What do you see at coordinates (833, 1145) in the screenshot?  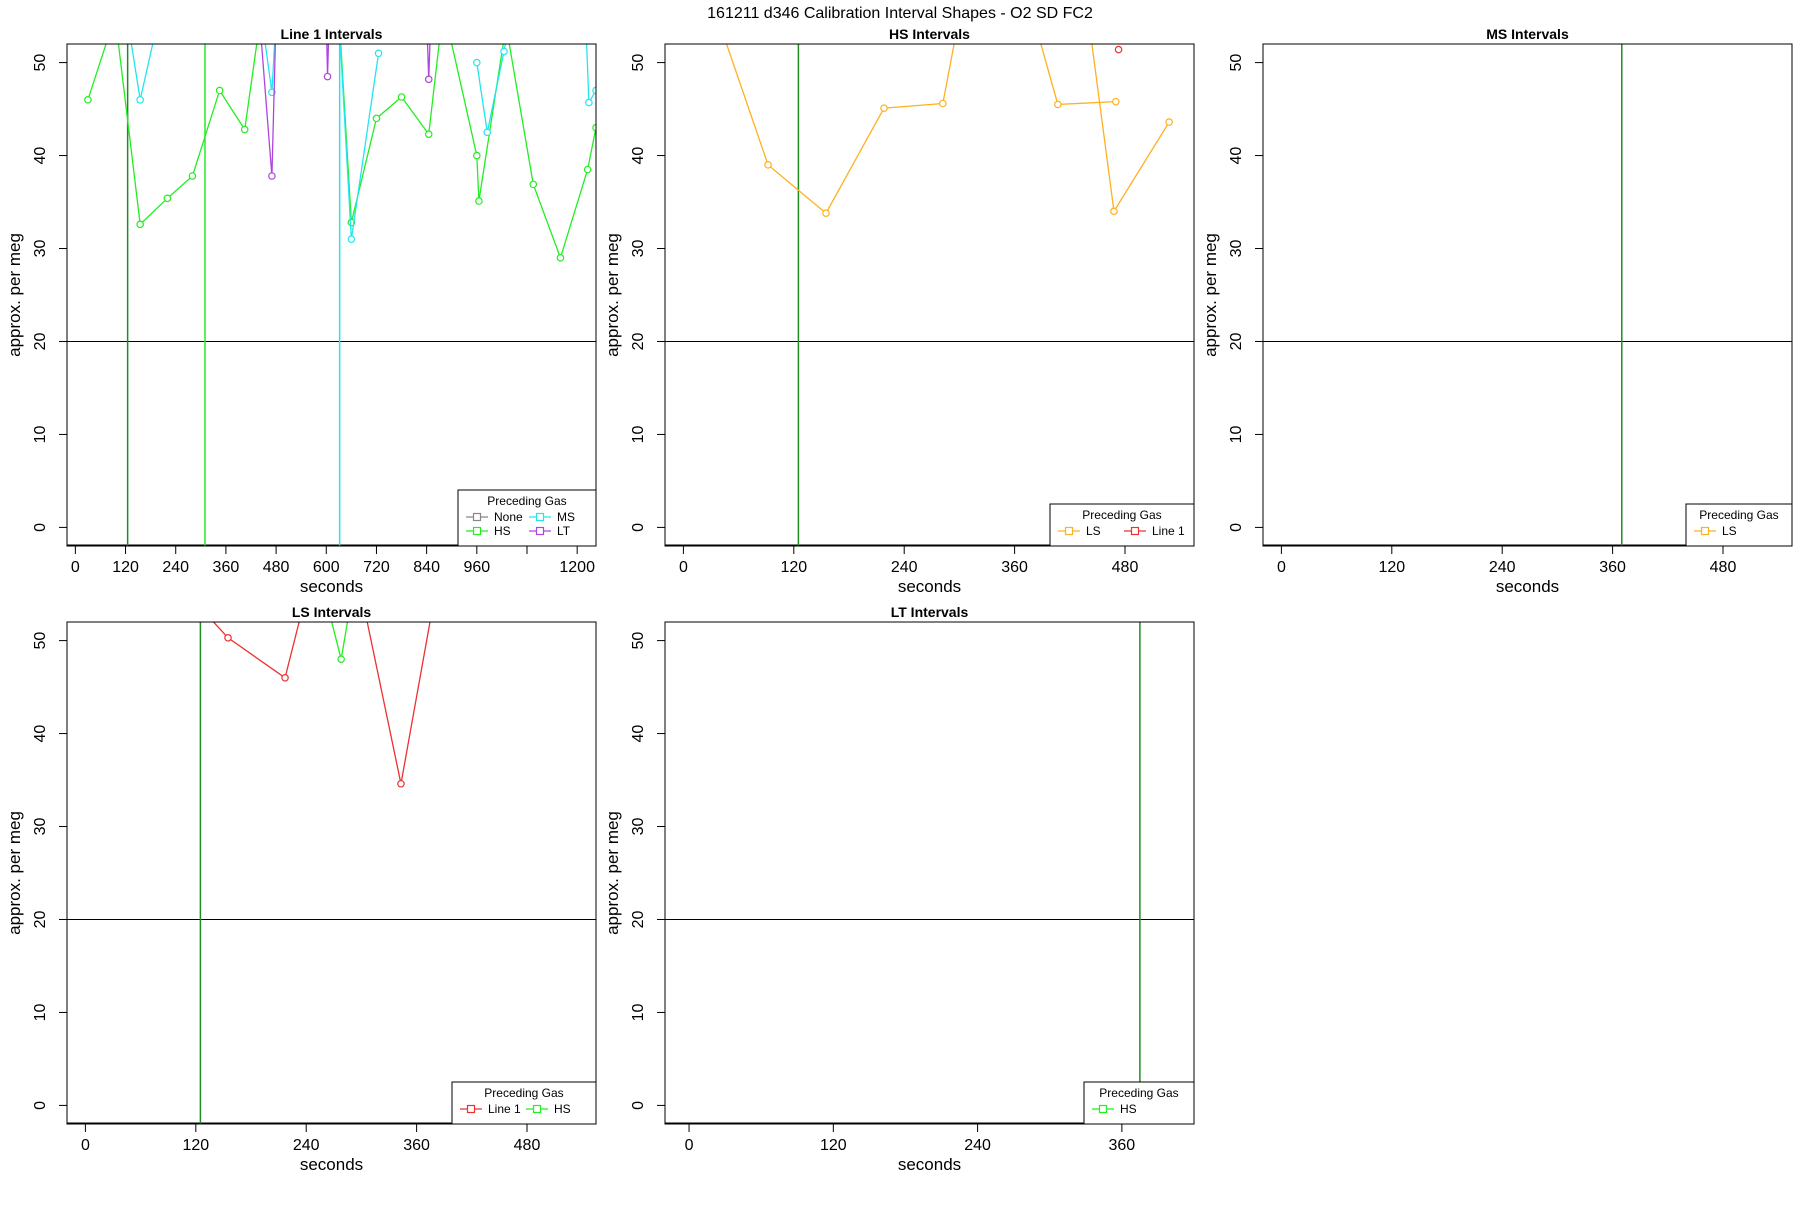 I see `x-tick-label: 120` at bounding box center [833, 1145].